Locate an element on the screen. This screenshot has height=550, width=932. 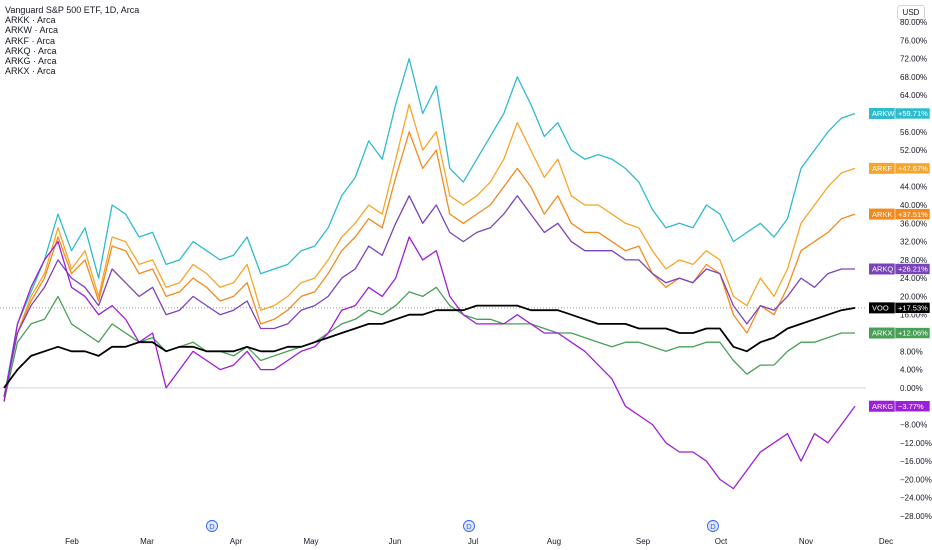
tag-series-name: ARKW is located at coordinates (883, 113).